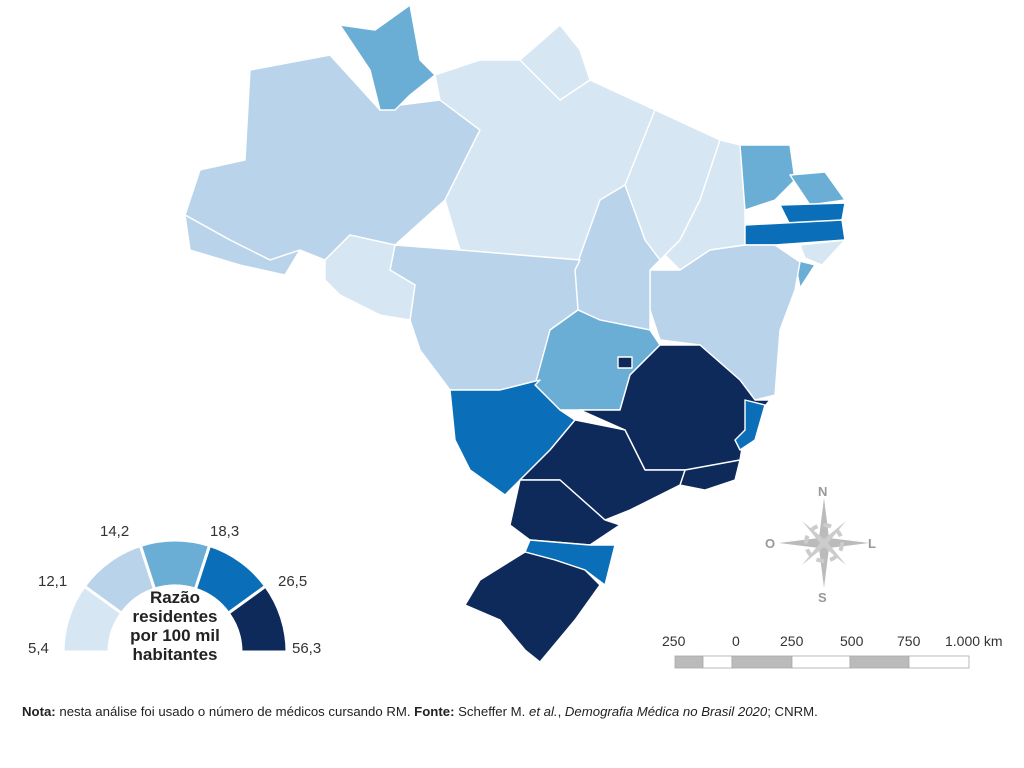 The height and width of the screenshot is (768, 1024). What do you see at coordinates (555, 62) in the screenshot?
I see `state-ap` at bounding box center [555, 62].